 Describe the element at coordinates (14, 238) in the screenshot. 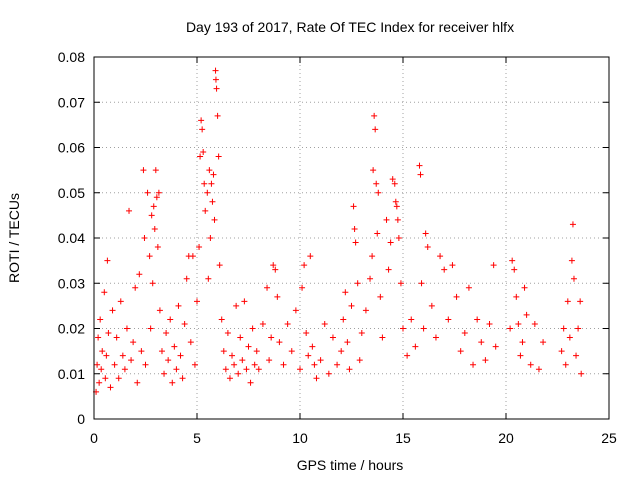

I see `y-axis-label: ROTI / TECUs` at that location.